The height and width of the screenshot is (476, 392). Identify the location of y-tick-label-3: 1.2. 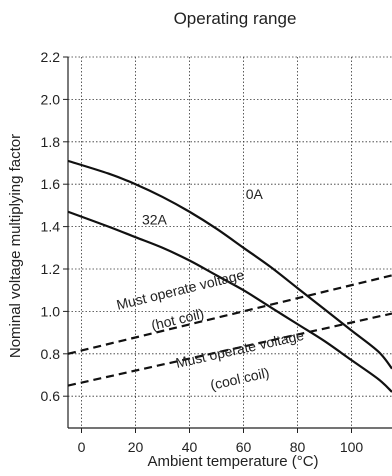
(51, 269).